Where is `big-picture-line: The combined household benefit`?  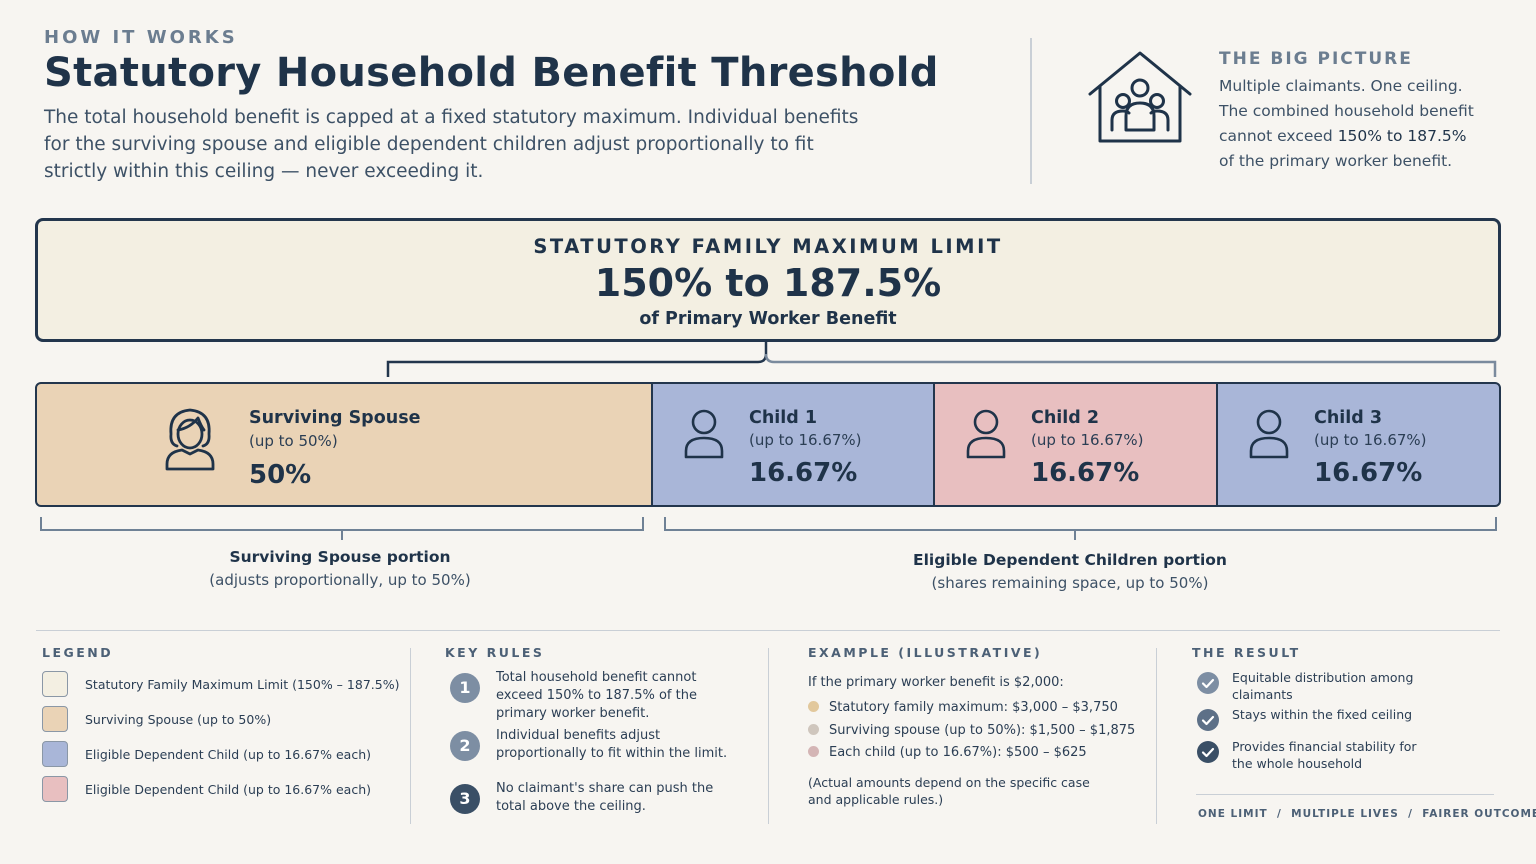 big-picture-line: The combined household benefit is located at coordinates (1346, 111).